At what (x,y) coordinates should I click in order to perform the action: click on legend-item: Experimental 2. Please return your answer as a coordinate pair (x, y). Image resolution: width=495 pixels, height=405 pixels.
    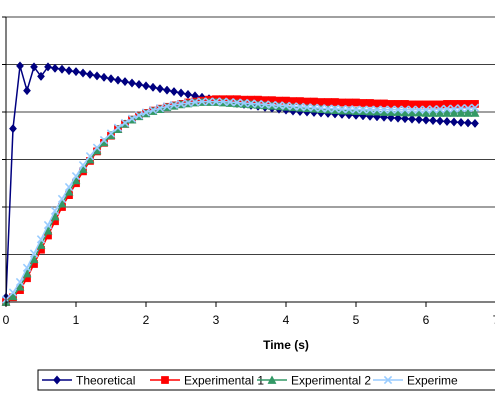
    Looking at the image, I should click on (314, 381).